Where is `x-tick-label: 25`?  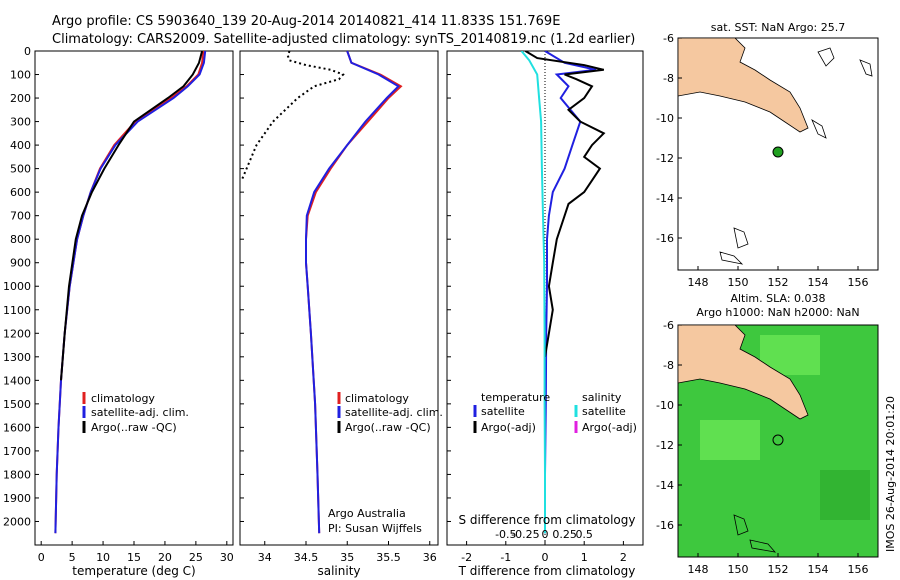 x-tick-label: 25 is located at coordinates (196, 557).